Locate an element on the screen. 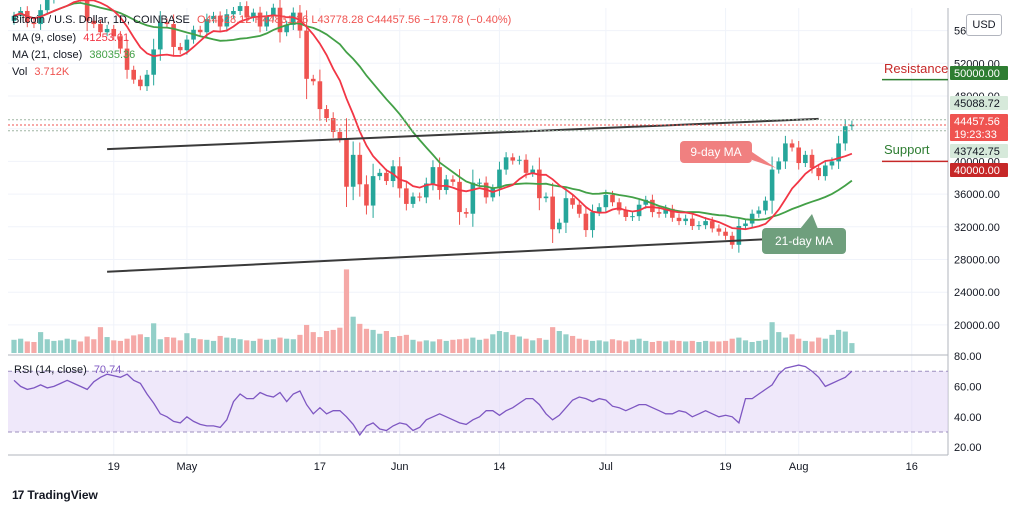  price-tick-label: 24000.00 is located at coordinates (977, 293).